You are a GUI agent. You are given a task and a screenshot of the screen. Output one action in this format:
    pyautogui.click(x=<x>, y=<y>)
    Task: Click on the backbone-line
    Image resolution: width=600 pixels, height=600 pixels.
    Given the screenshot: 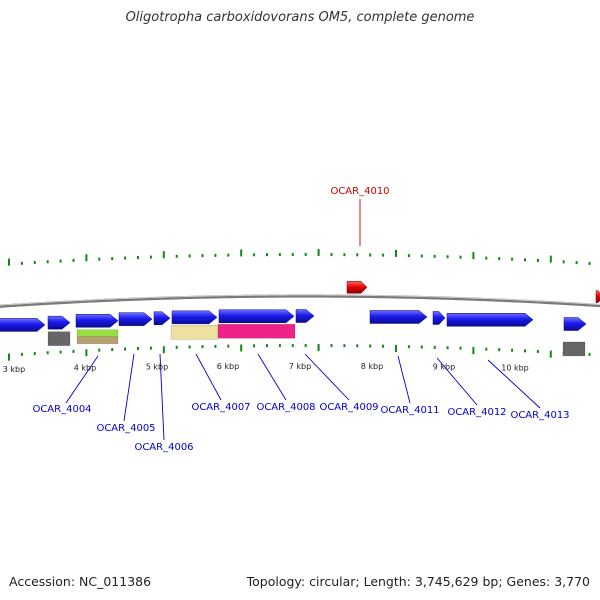 What is the action you would take?
    pyautogui.click(x=300, y=301)
    